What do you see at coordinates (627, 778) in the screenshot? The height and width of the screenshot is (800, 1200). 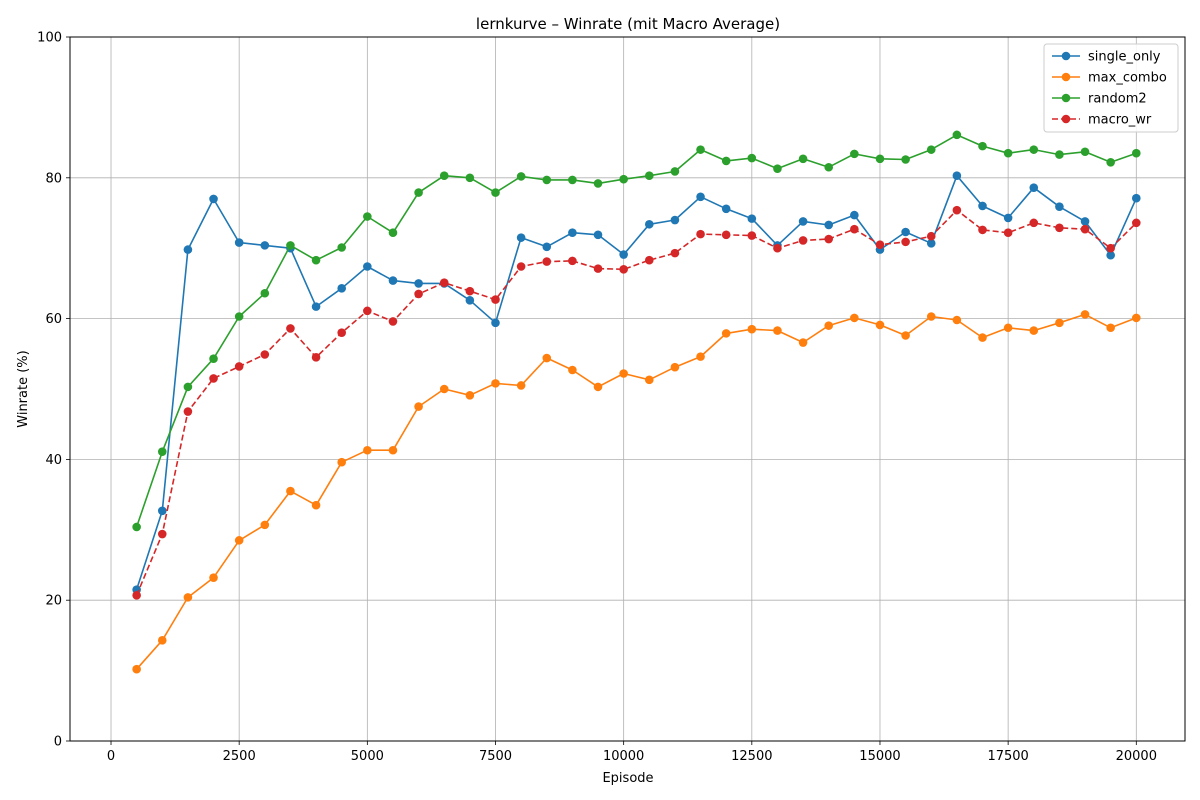 I see `x-axis-label: Episode` at bounding box center [627, 778].